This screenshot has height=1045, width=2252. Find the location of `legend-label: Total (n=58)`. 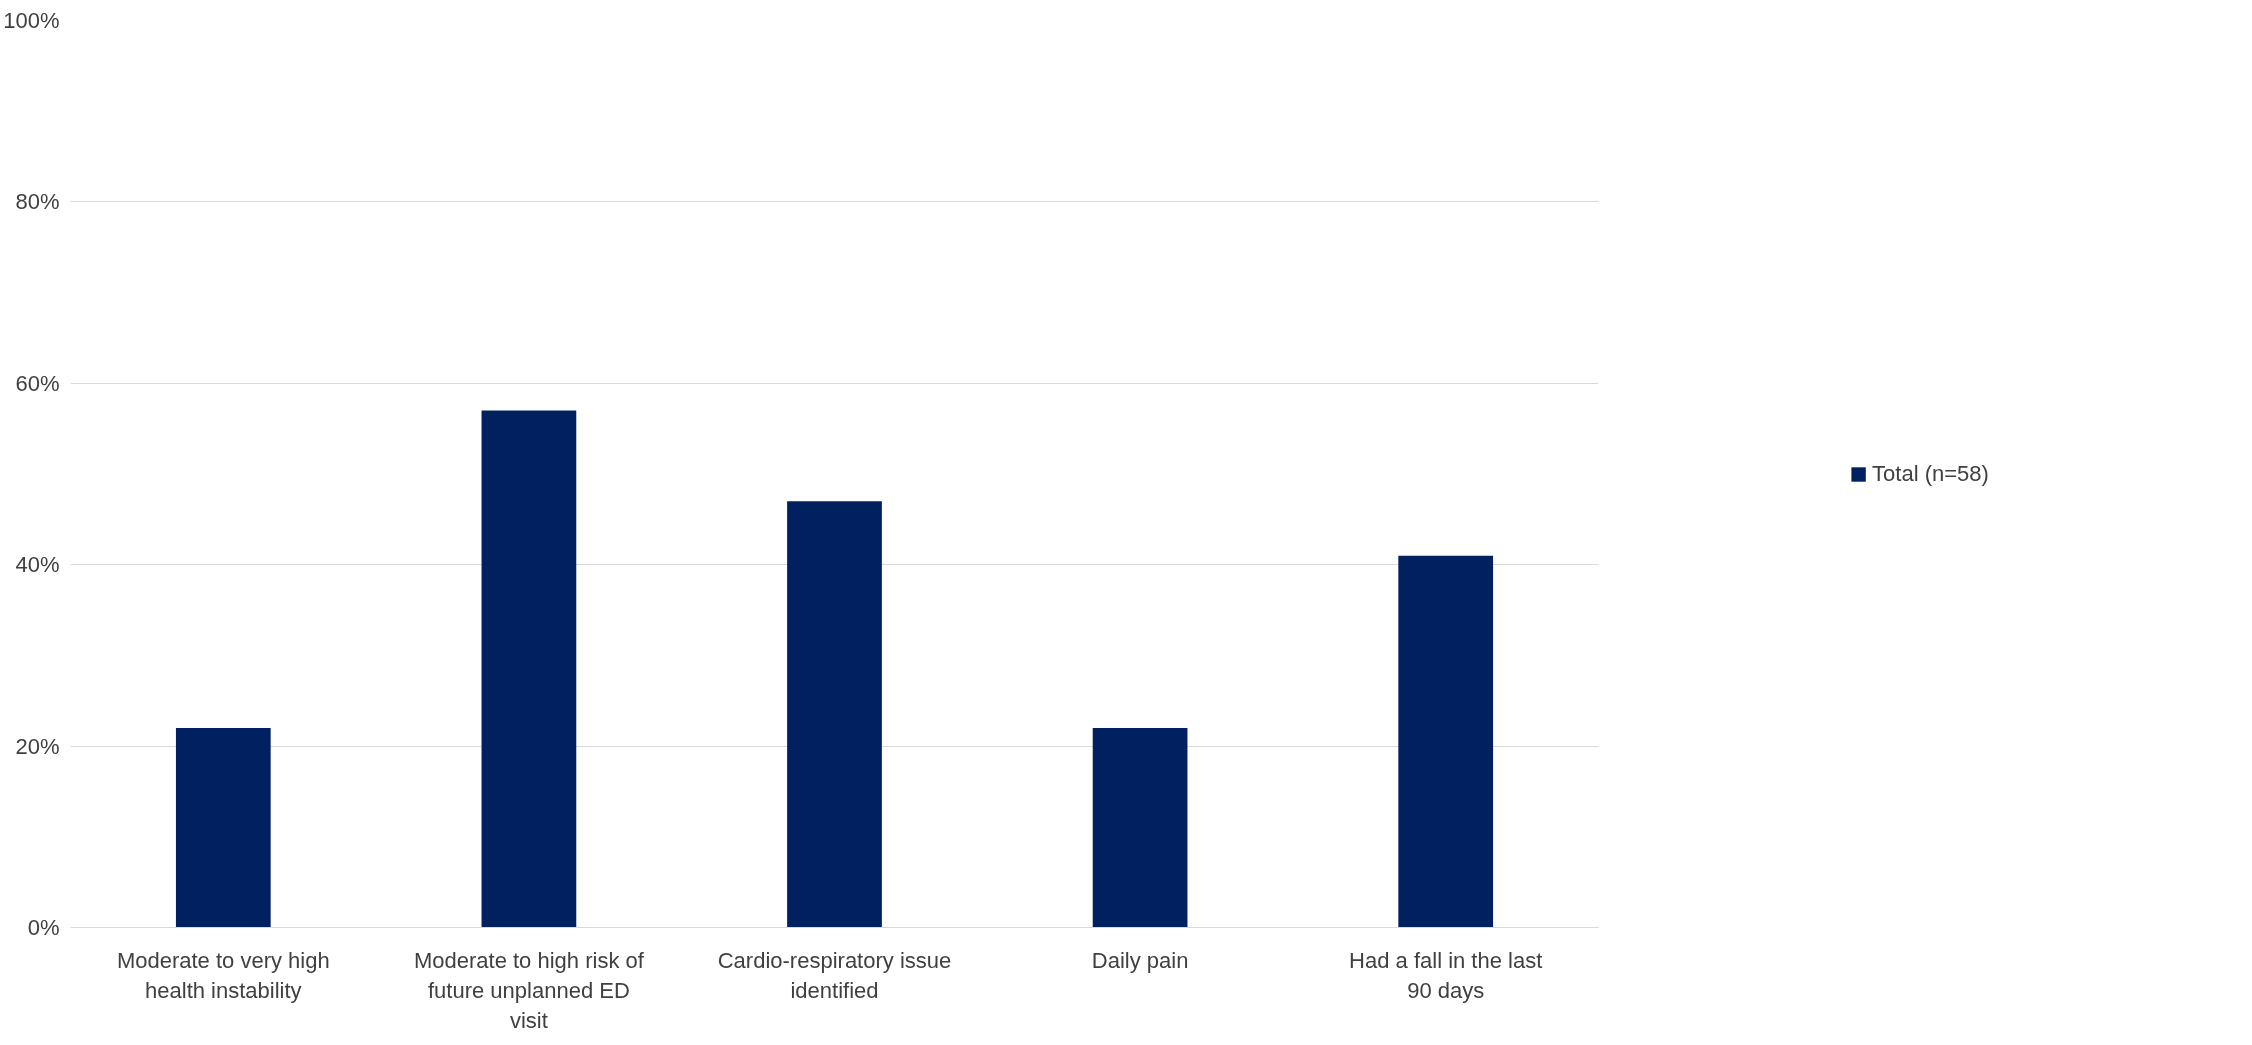

legend-label: Total (n=58) is located at coordinates (1930, 473).